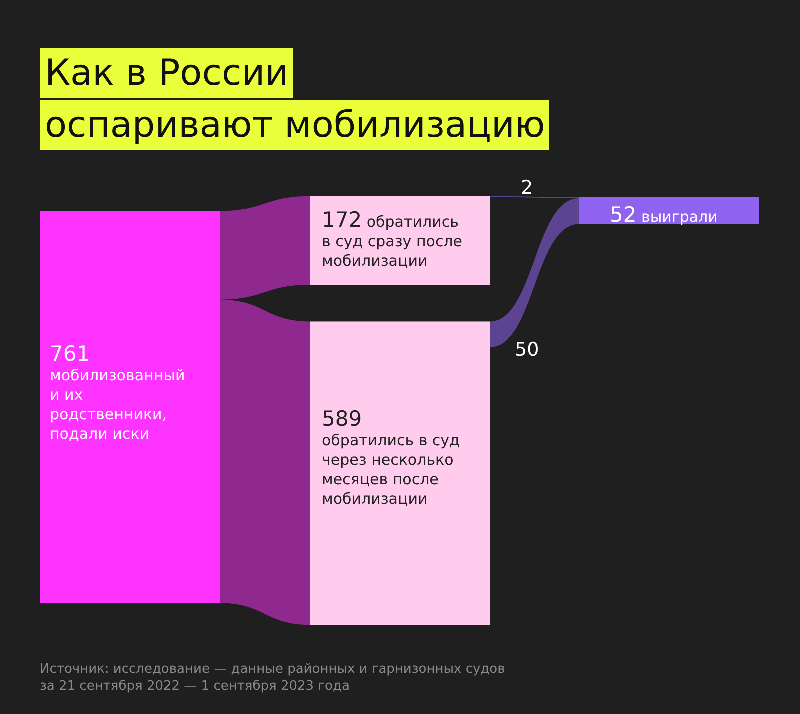 The height and width of the screenshot is (714, 800). I want to click on data-label: 50, so click(527, 350).